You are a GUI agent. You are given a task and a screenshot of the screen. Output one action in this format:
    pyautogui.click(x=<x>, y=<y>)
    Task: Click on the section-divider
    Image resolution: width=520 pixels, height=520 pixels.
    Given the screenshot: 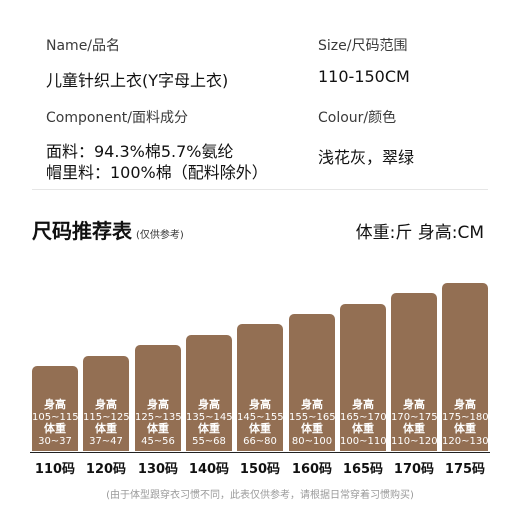 What is the action you would take?
    pyautogui.click(x=260, y=189)
    